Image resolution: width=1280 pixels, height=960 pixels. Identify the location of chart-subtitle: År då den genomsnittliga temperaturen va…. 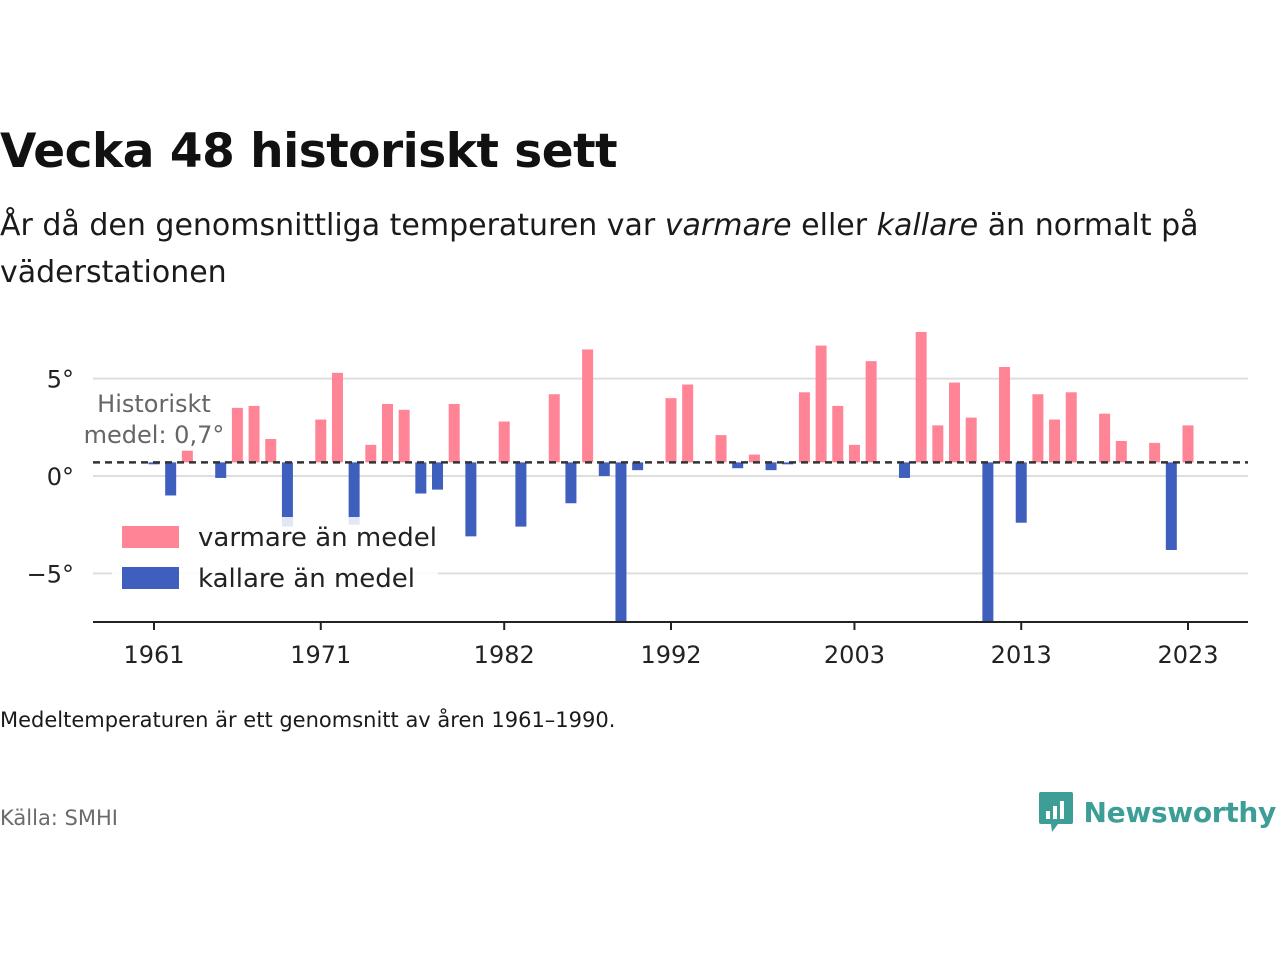
(635, 249).